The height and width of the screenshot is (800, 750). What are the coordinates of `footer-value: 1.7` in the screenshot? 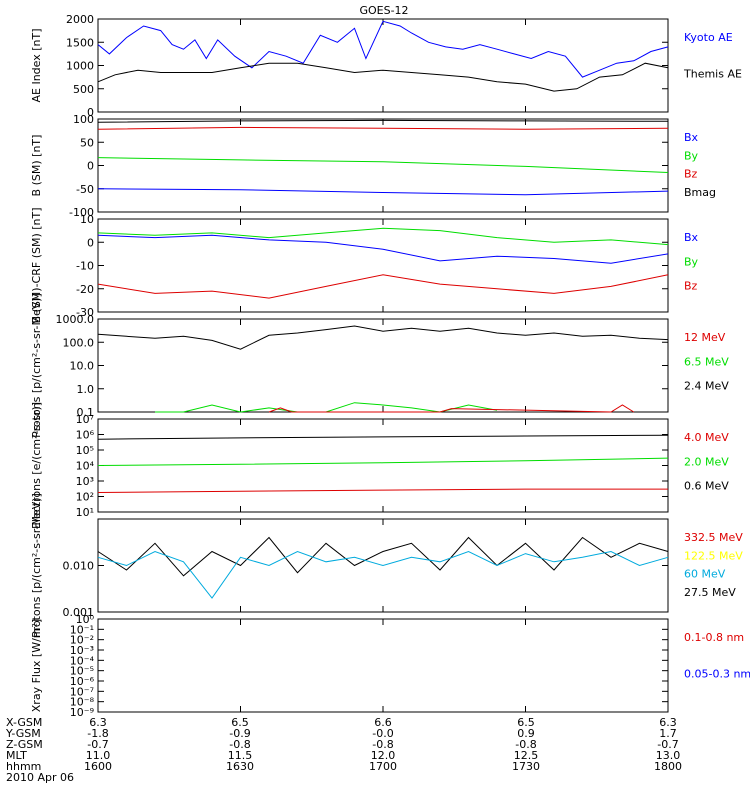 It's located at (668, 733).